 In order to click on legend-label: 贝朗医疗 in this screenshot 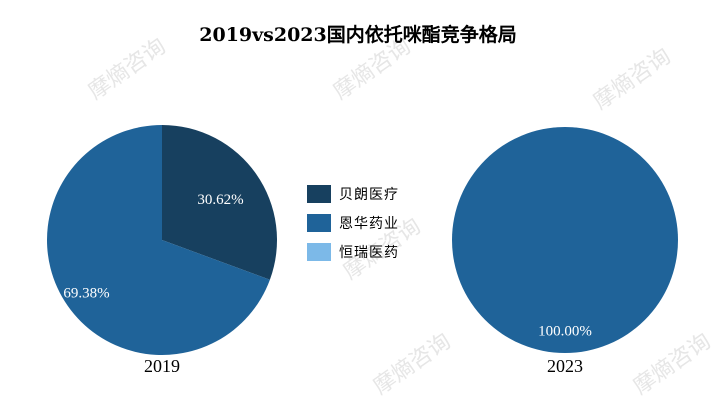, I will do `click(369, 195)`.